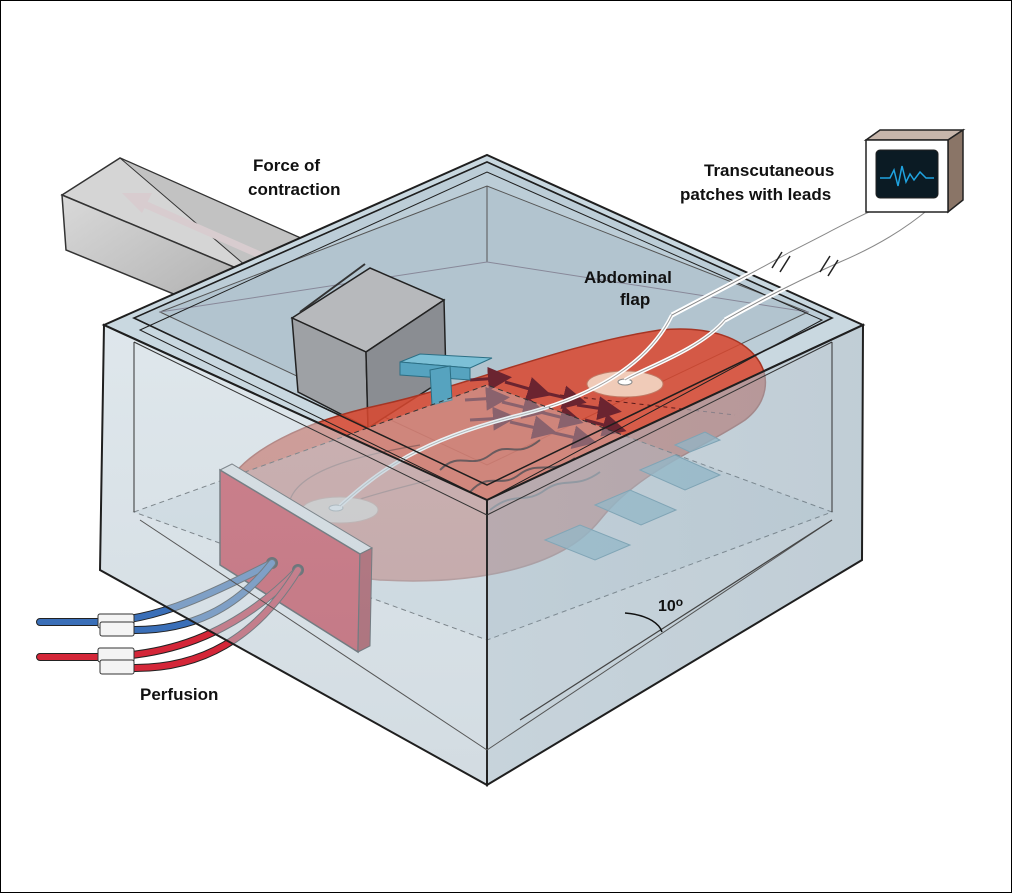  Describe the element at coordinates (769, 170) in the screenshot. I see `patches-label-line1: Transcutaneous` at that location.